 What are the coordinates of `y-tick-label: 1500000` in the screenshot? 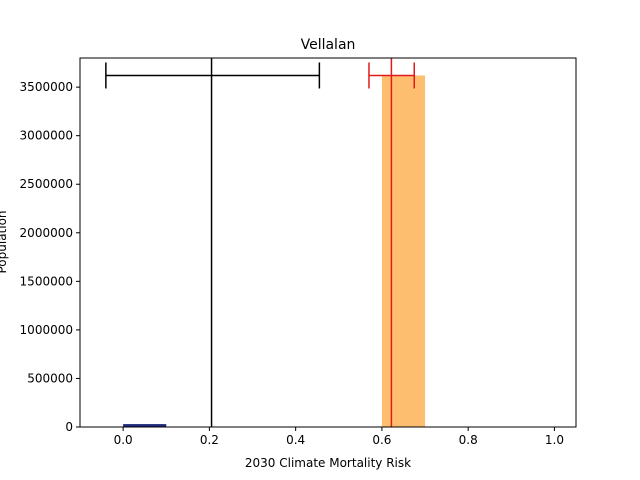 It's located at (46, 281).